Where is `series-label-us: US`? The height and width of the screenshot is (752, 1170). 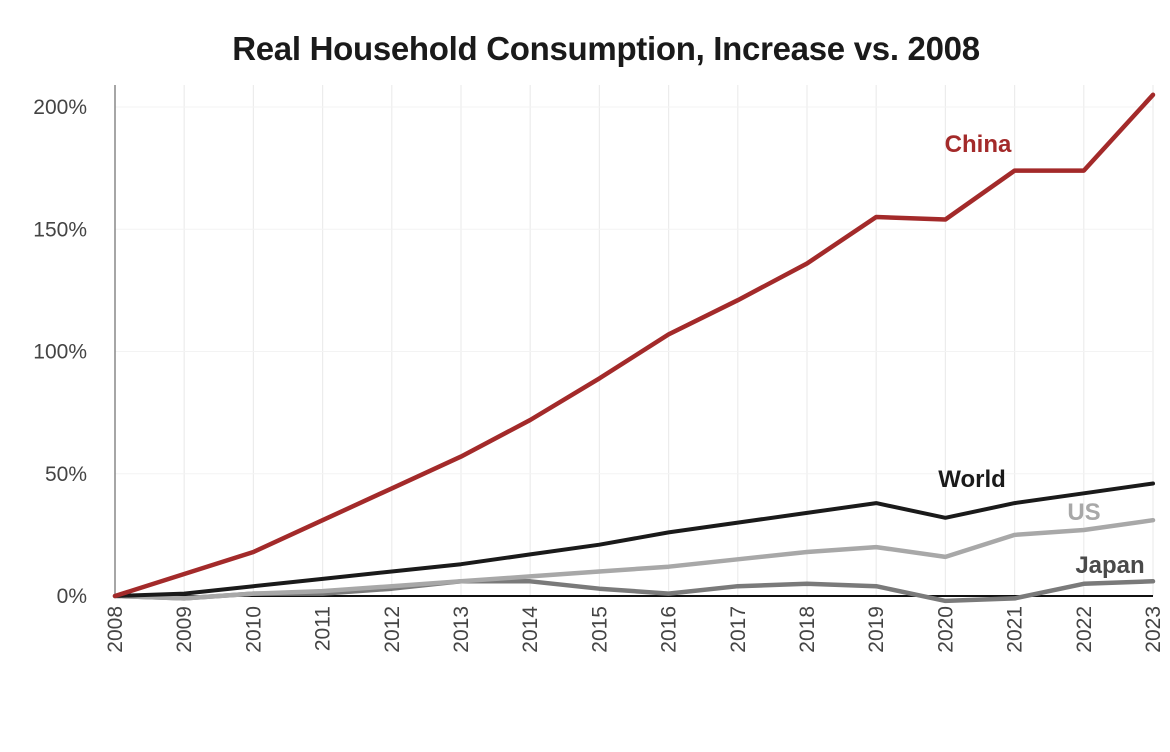 series-label-us: US is located at coordinates (1083, 512).